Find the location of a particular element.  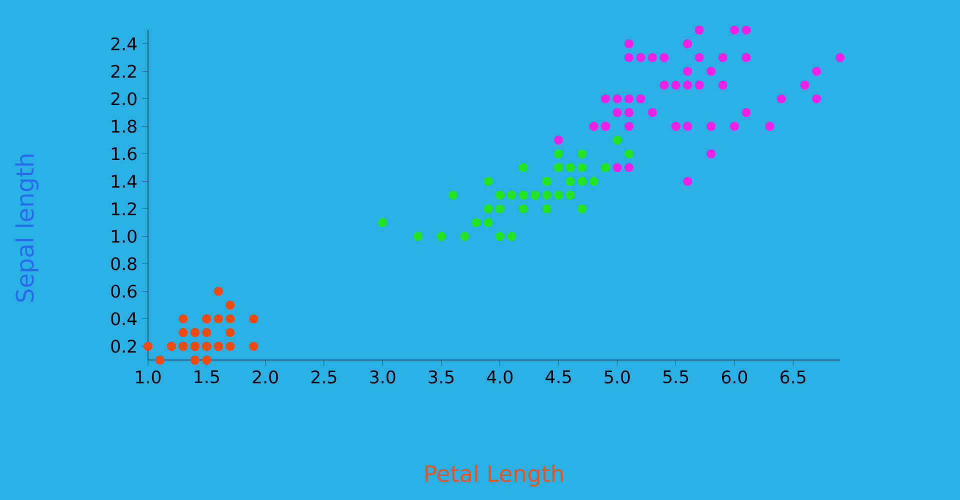

x-tick-label: 3.0 is located at coordinates (383, 377).